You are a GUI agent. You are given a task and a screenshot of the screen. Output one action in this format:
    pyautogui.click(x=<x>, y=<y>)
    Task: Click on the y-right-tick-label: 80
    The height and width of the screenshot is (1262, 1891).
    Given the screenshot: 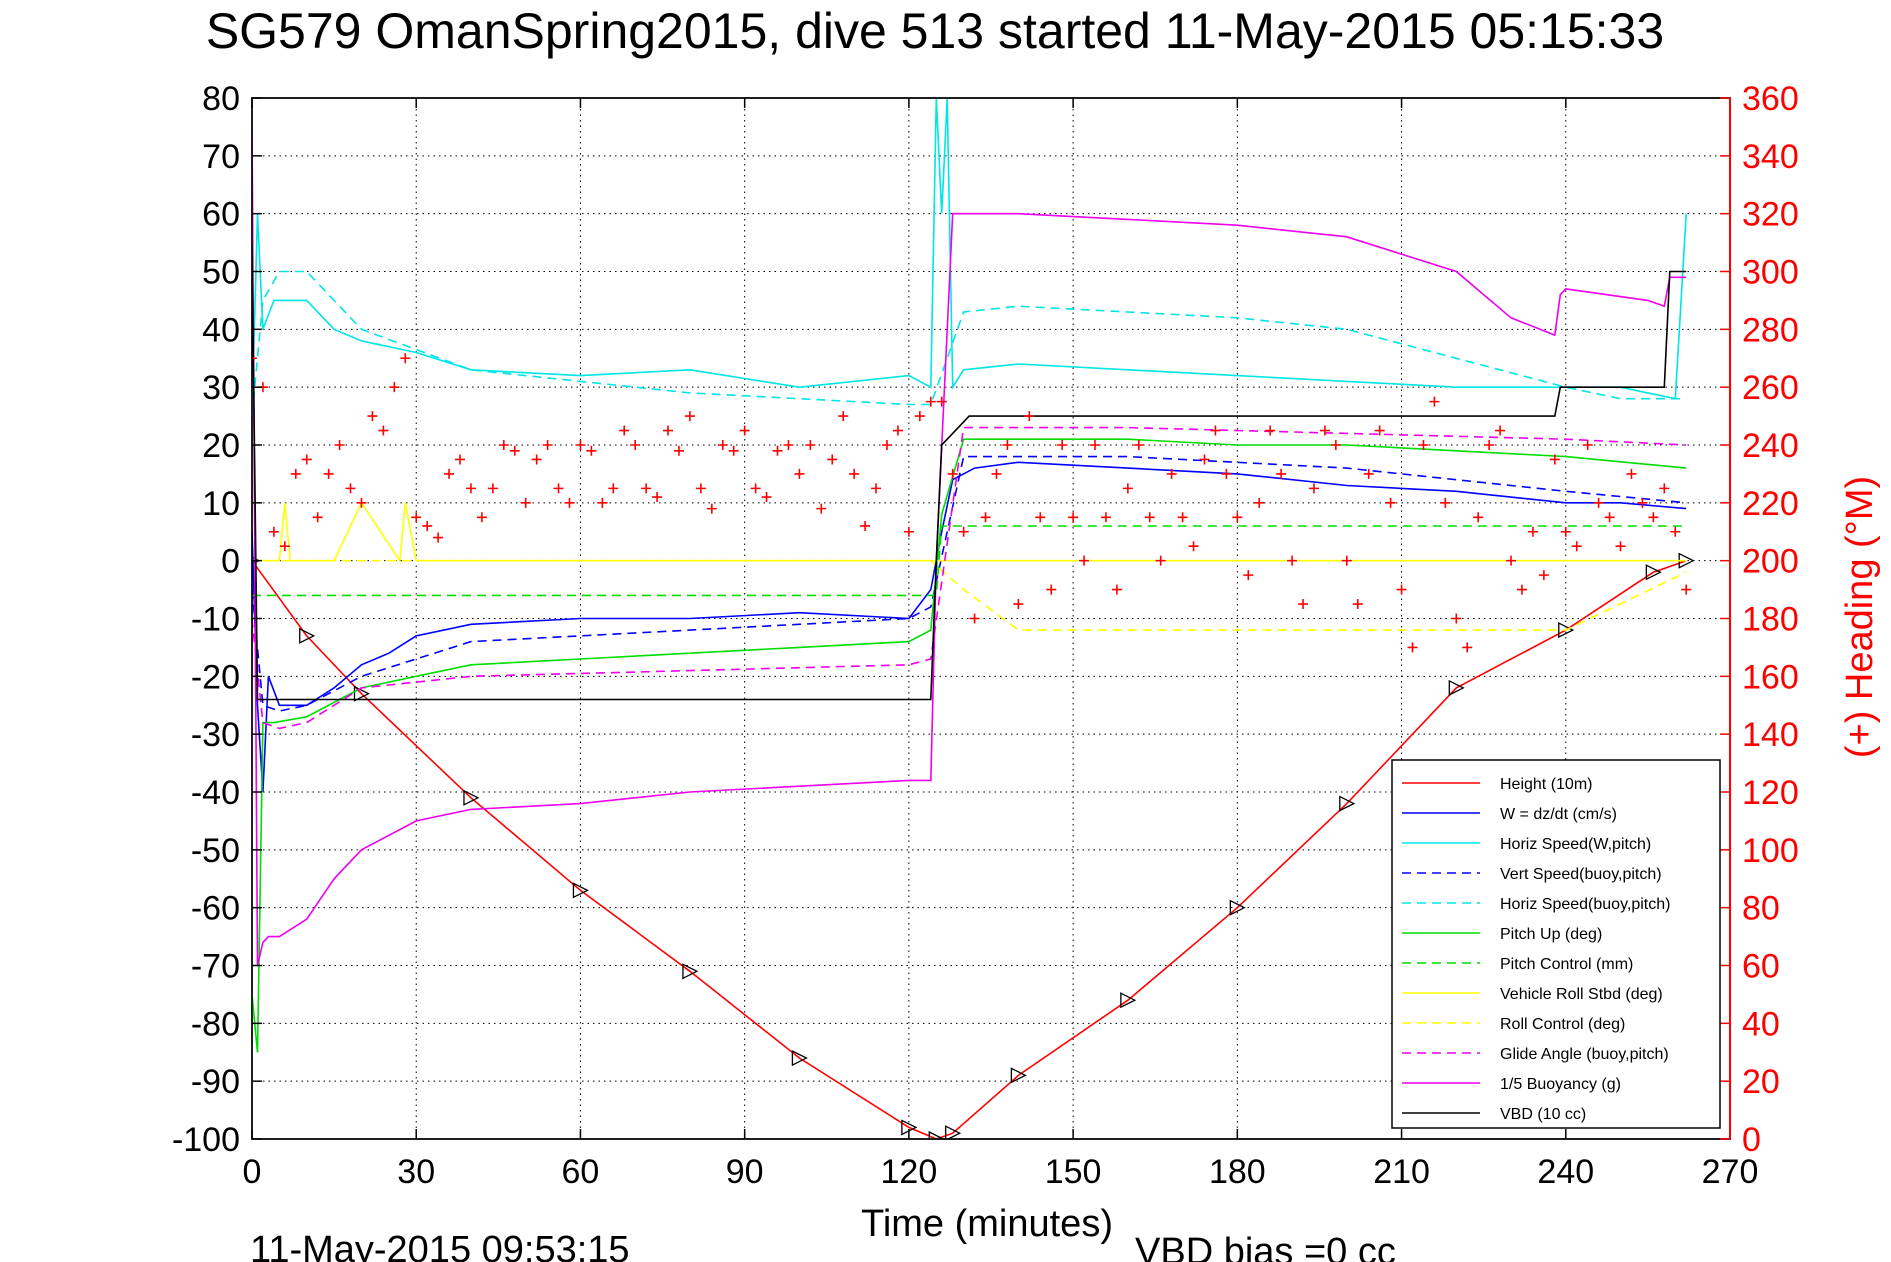 What is the action you would take?
    pyautogui.click(x=1761, y=909)
    